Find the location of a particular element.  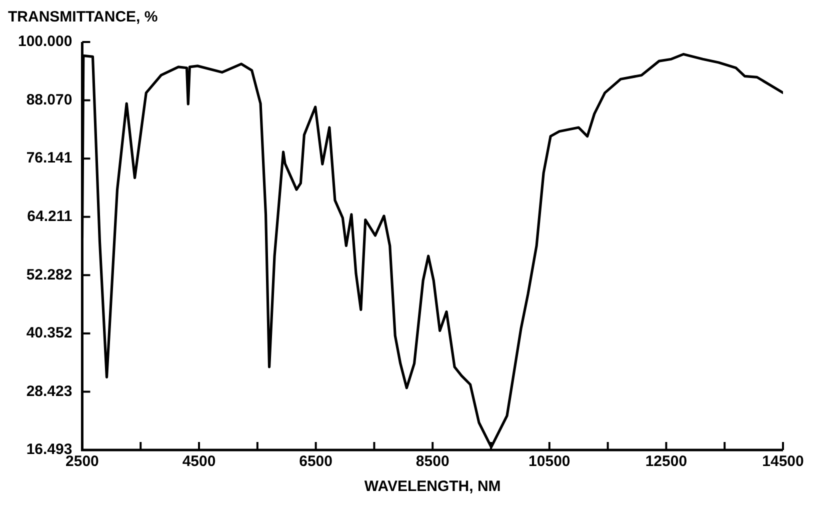

y-tick-label: 88.070 is located at coordinates (49, 99).